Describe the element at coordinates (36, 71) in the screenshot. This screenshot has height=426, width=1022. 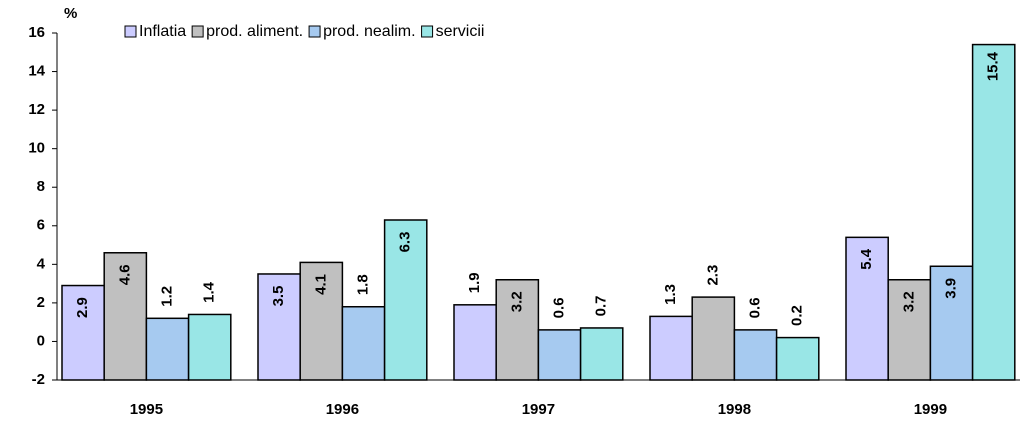
I see `y-tick-label: 14` at that location.